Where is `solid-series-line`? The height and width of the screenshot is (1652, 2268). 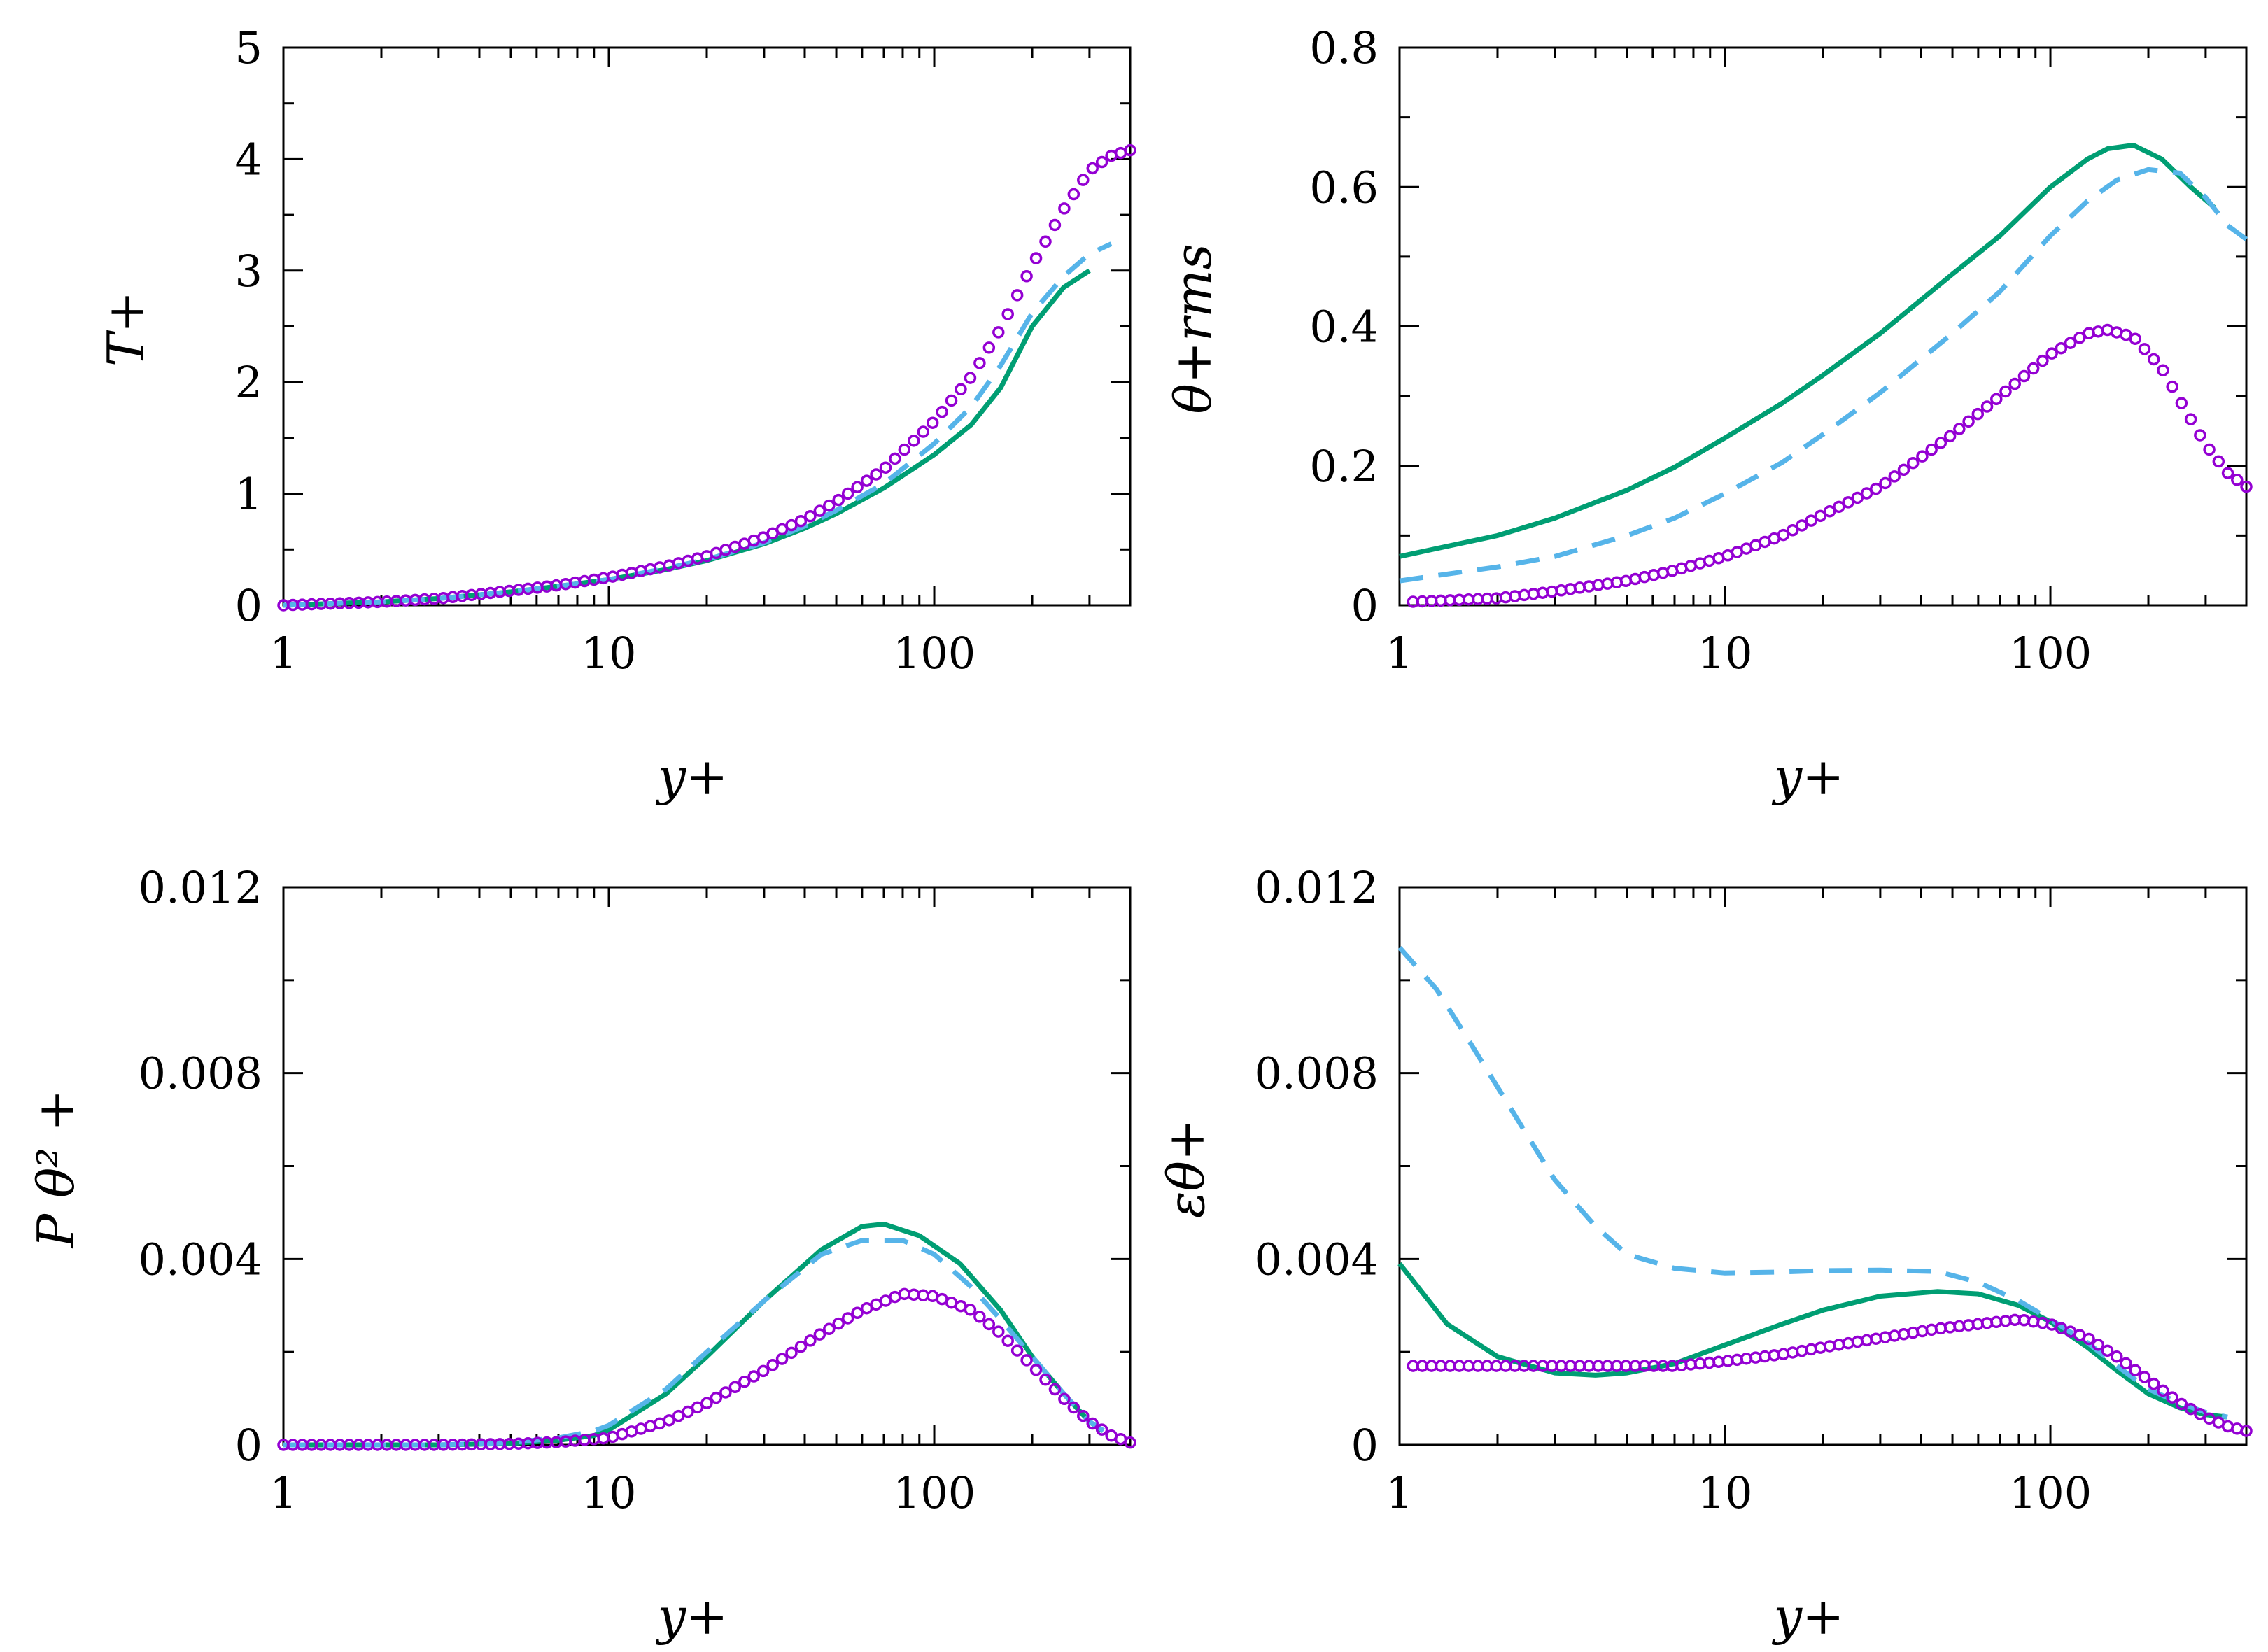
solid-series-line is located at coordinates (1812, 1341).